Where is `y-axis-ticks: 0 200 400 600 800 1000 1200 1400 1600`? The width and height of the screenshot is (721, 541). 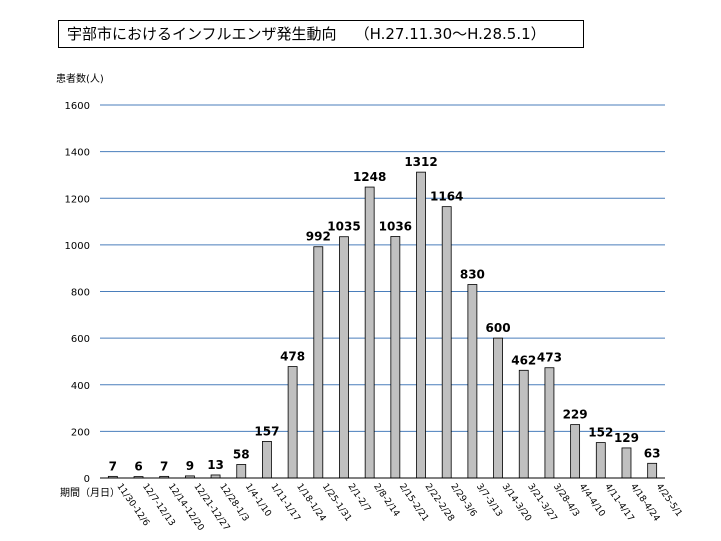
y-axis-ticks: 0 200 400 600 800 1000 1200 1400 1600 is located at coordinates (77, 293).